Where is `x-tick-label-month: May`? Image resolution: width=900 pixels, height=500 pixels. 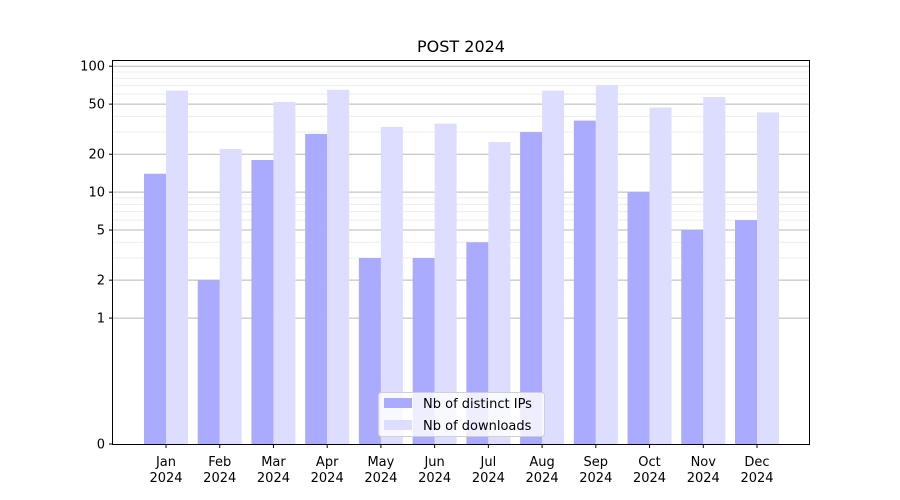 x-tick-label-month: May is located at coordinates (380, 462).